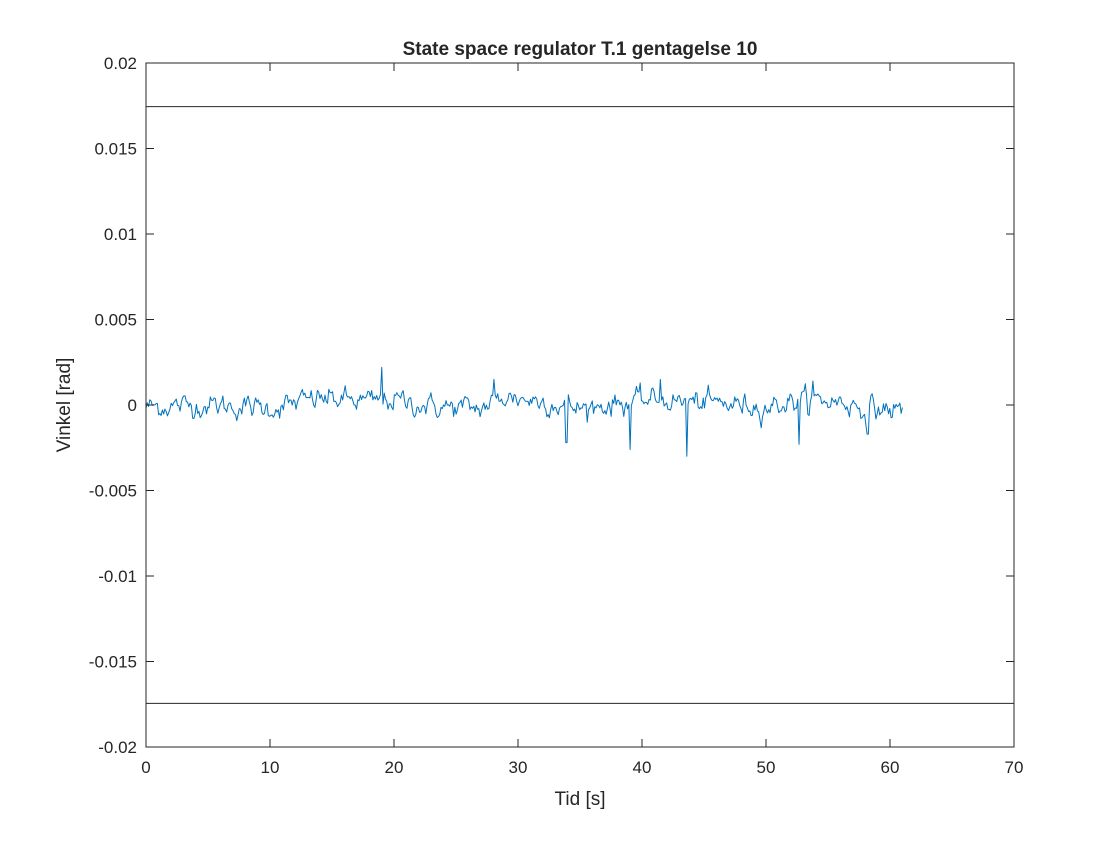 This screenshot has width=1120, height=845. What do you see at coordinates (270, 767) in the screenshot?
I see `x-tick-label: 10` at bounding box center [270, 767].